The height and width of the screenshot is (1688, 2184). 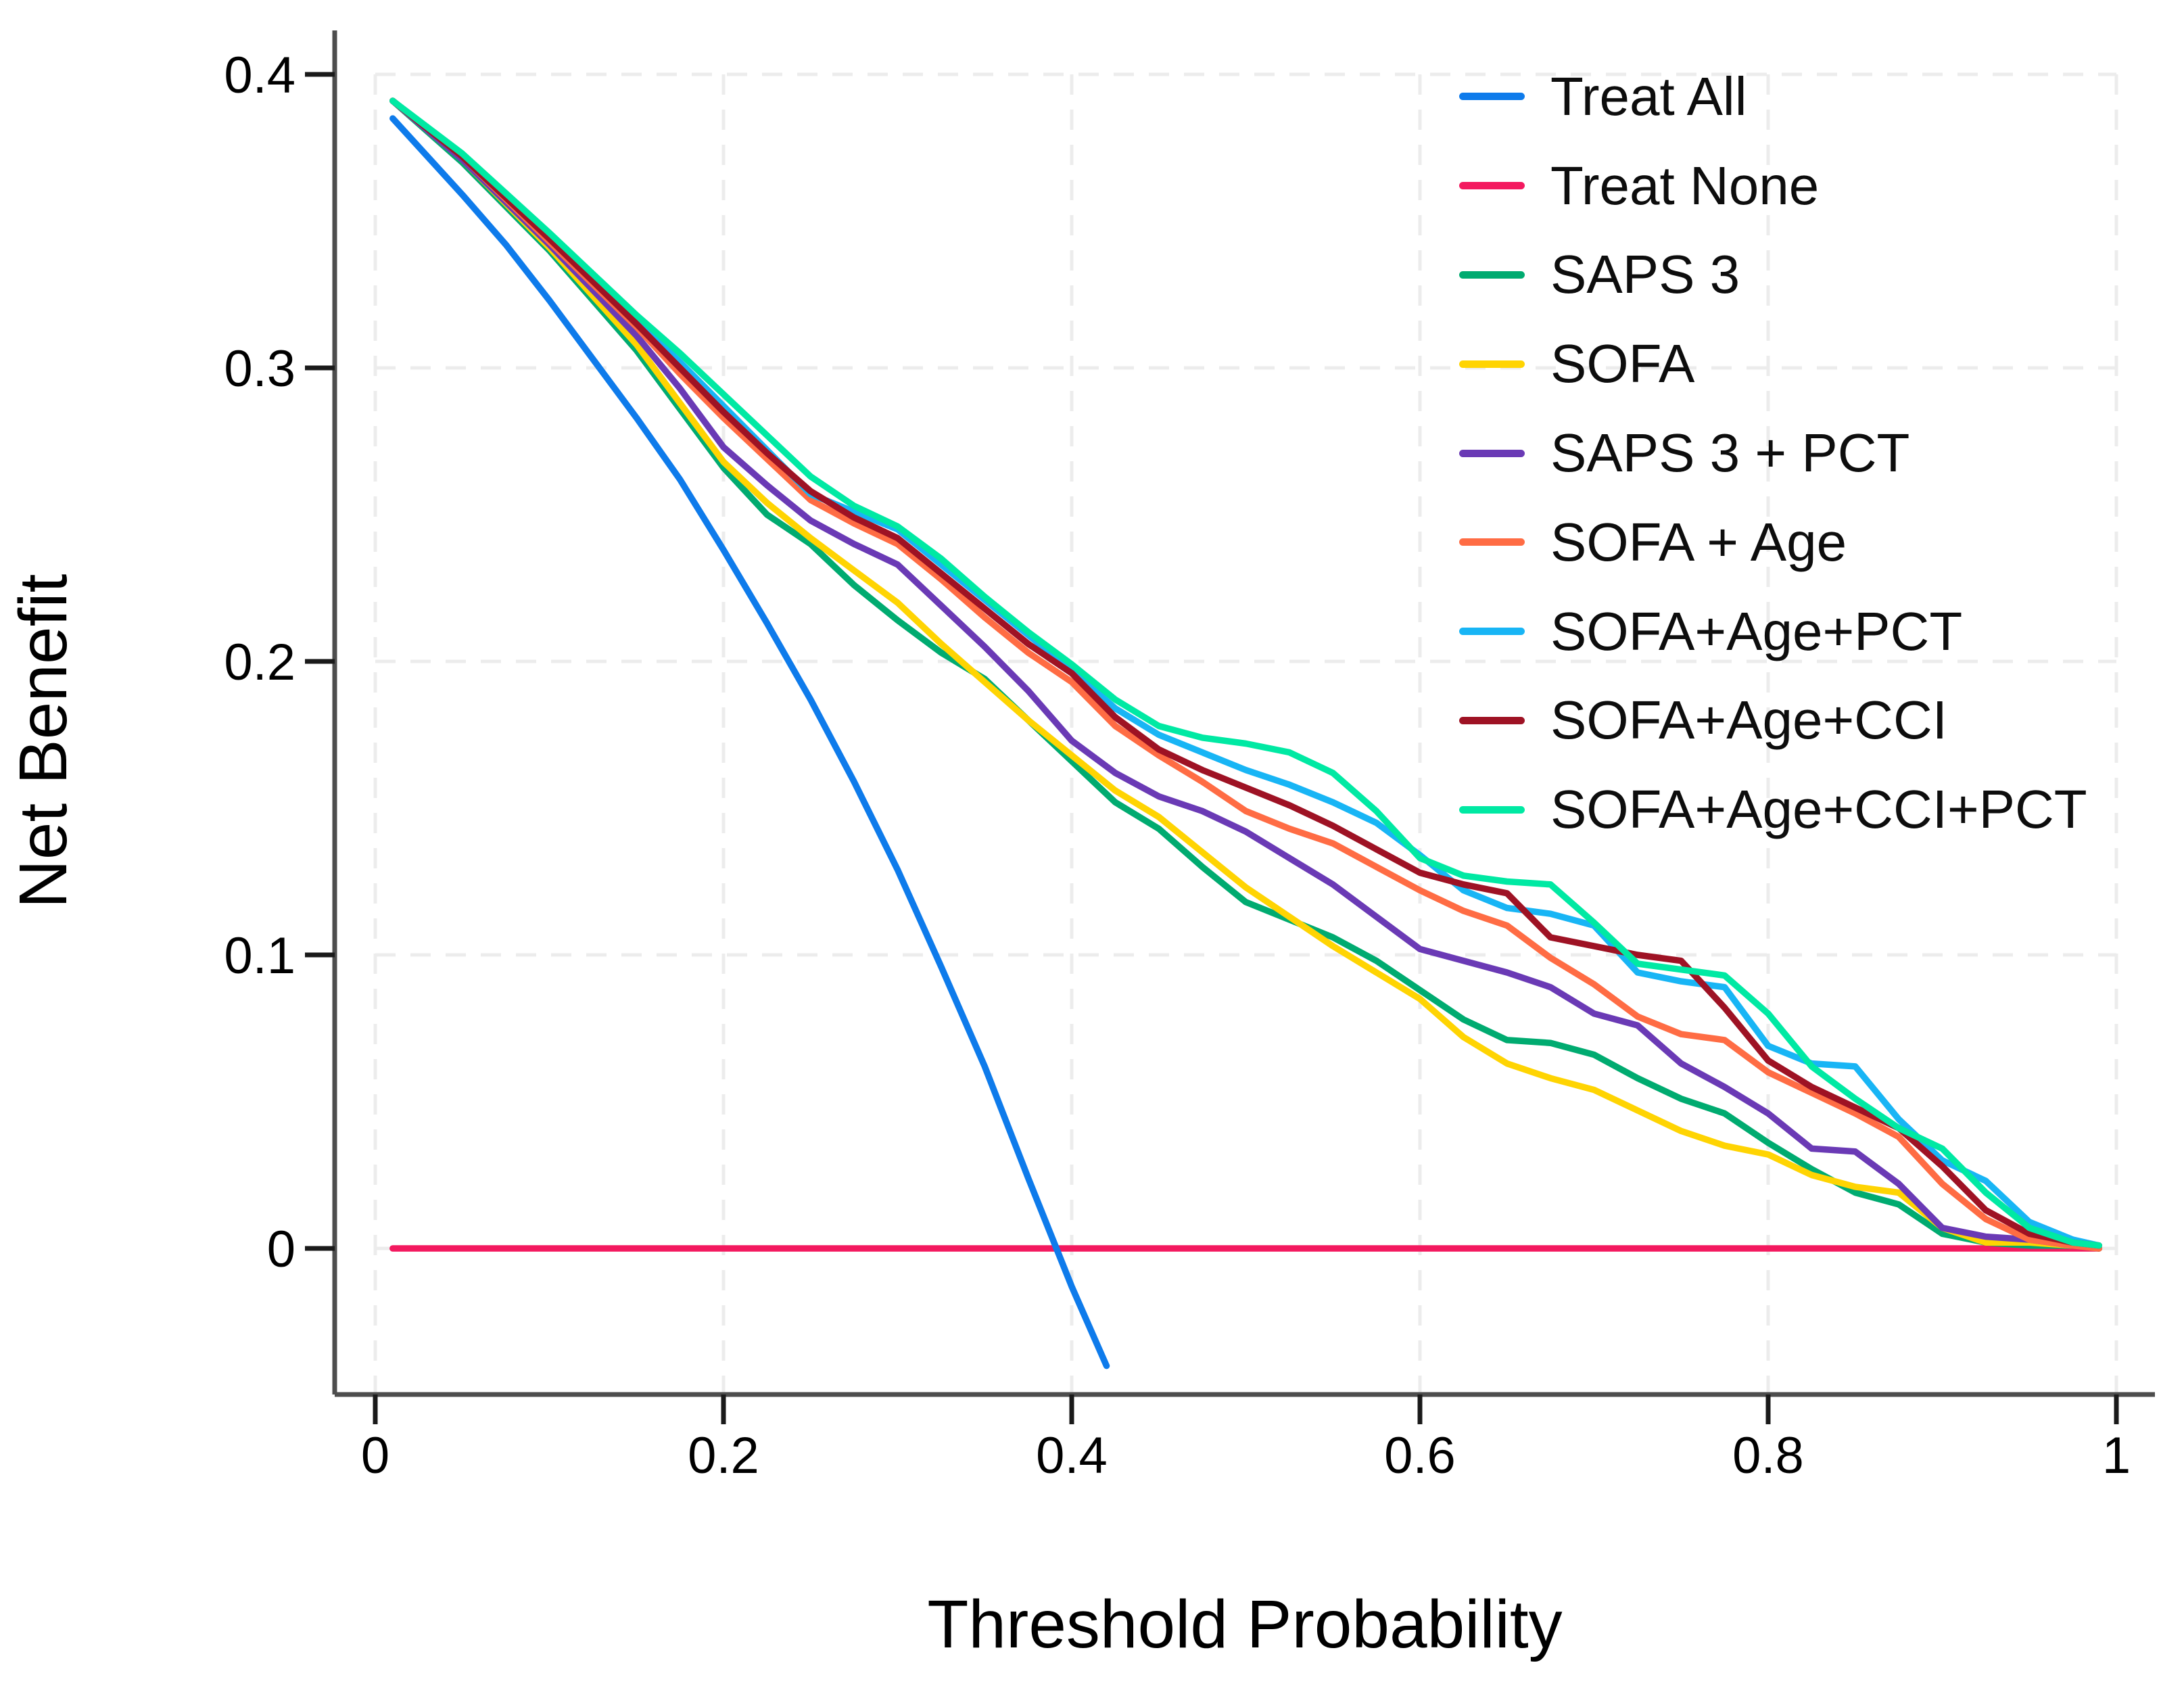 What do you see at coordinates (259, 662) in the screenshot?
I see `y-tick-label: 0.2` at bounding box center [259, 662].